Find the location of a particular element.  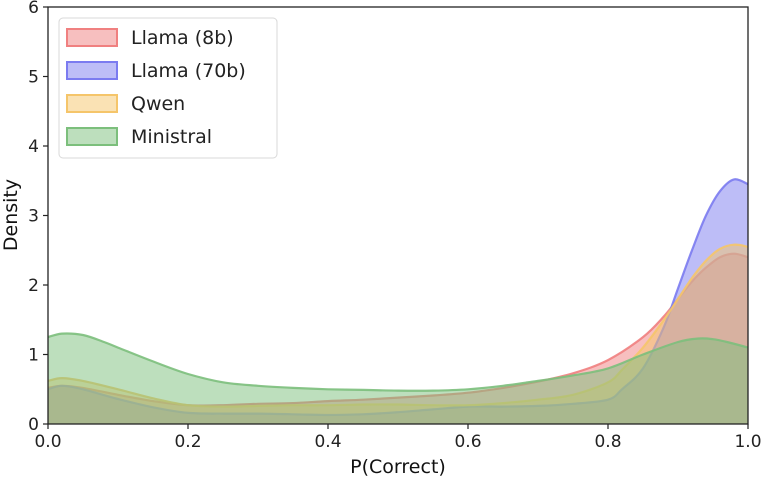

legend-box is located at coordinates (168, 88).